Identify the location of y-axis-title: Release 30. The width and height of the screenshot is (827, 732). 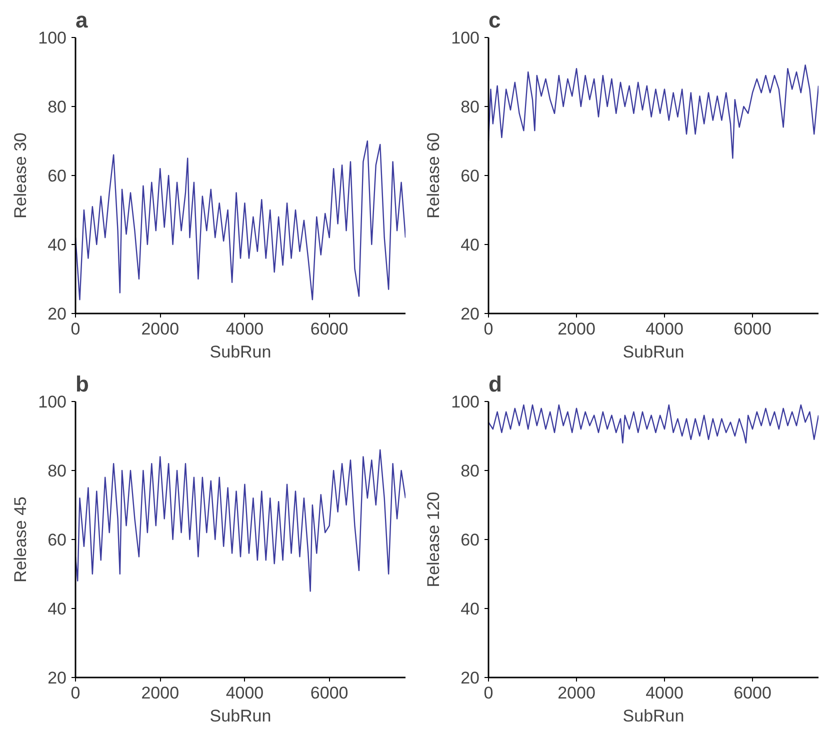
(20, 175).